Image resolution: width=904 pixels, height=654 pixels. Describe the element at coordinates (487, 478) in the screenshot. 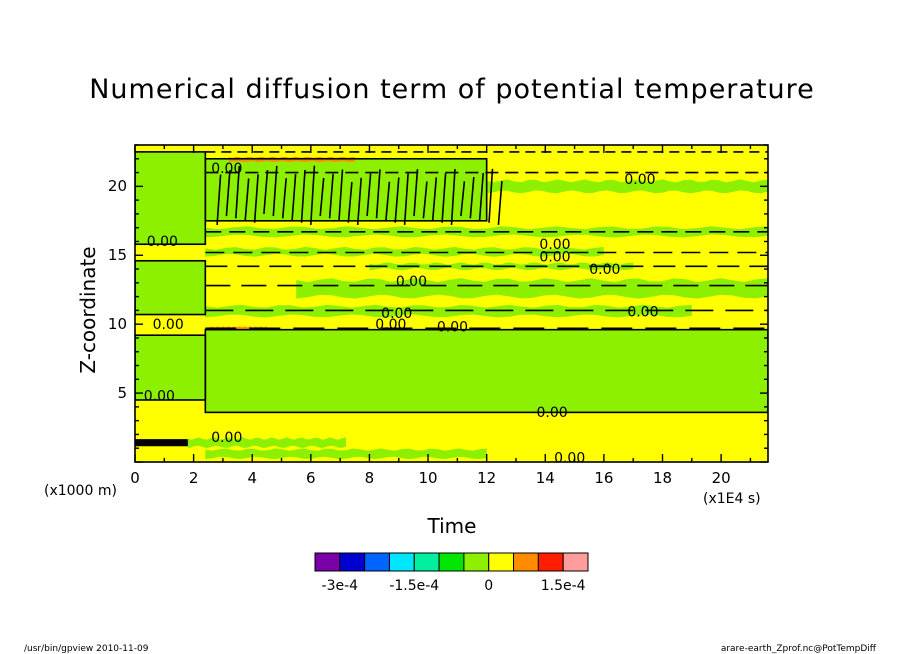

I see `x-tick-label: 12` at that location.